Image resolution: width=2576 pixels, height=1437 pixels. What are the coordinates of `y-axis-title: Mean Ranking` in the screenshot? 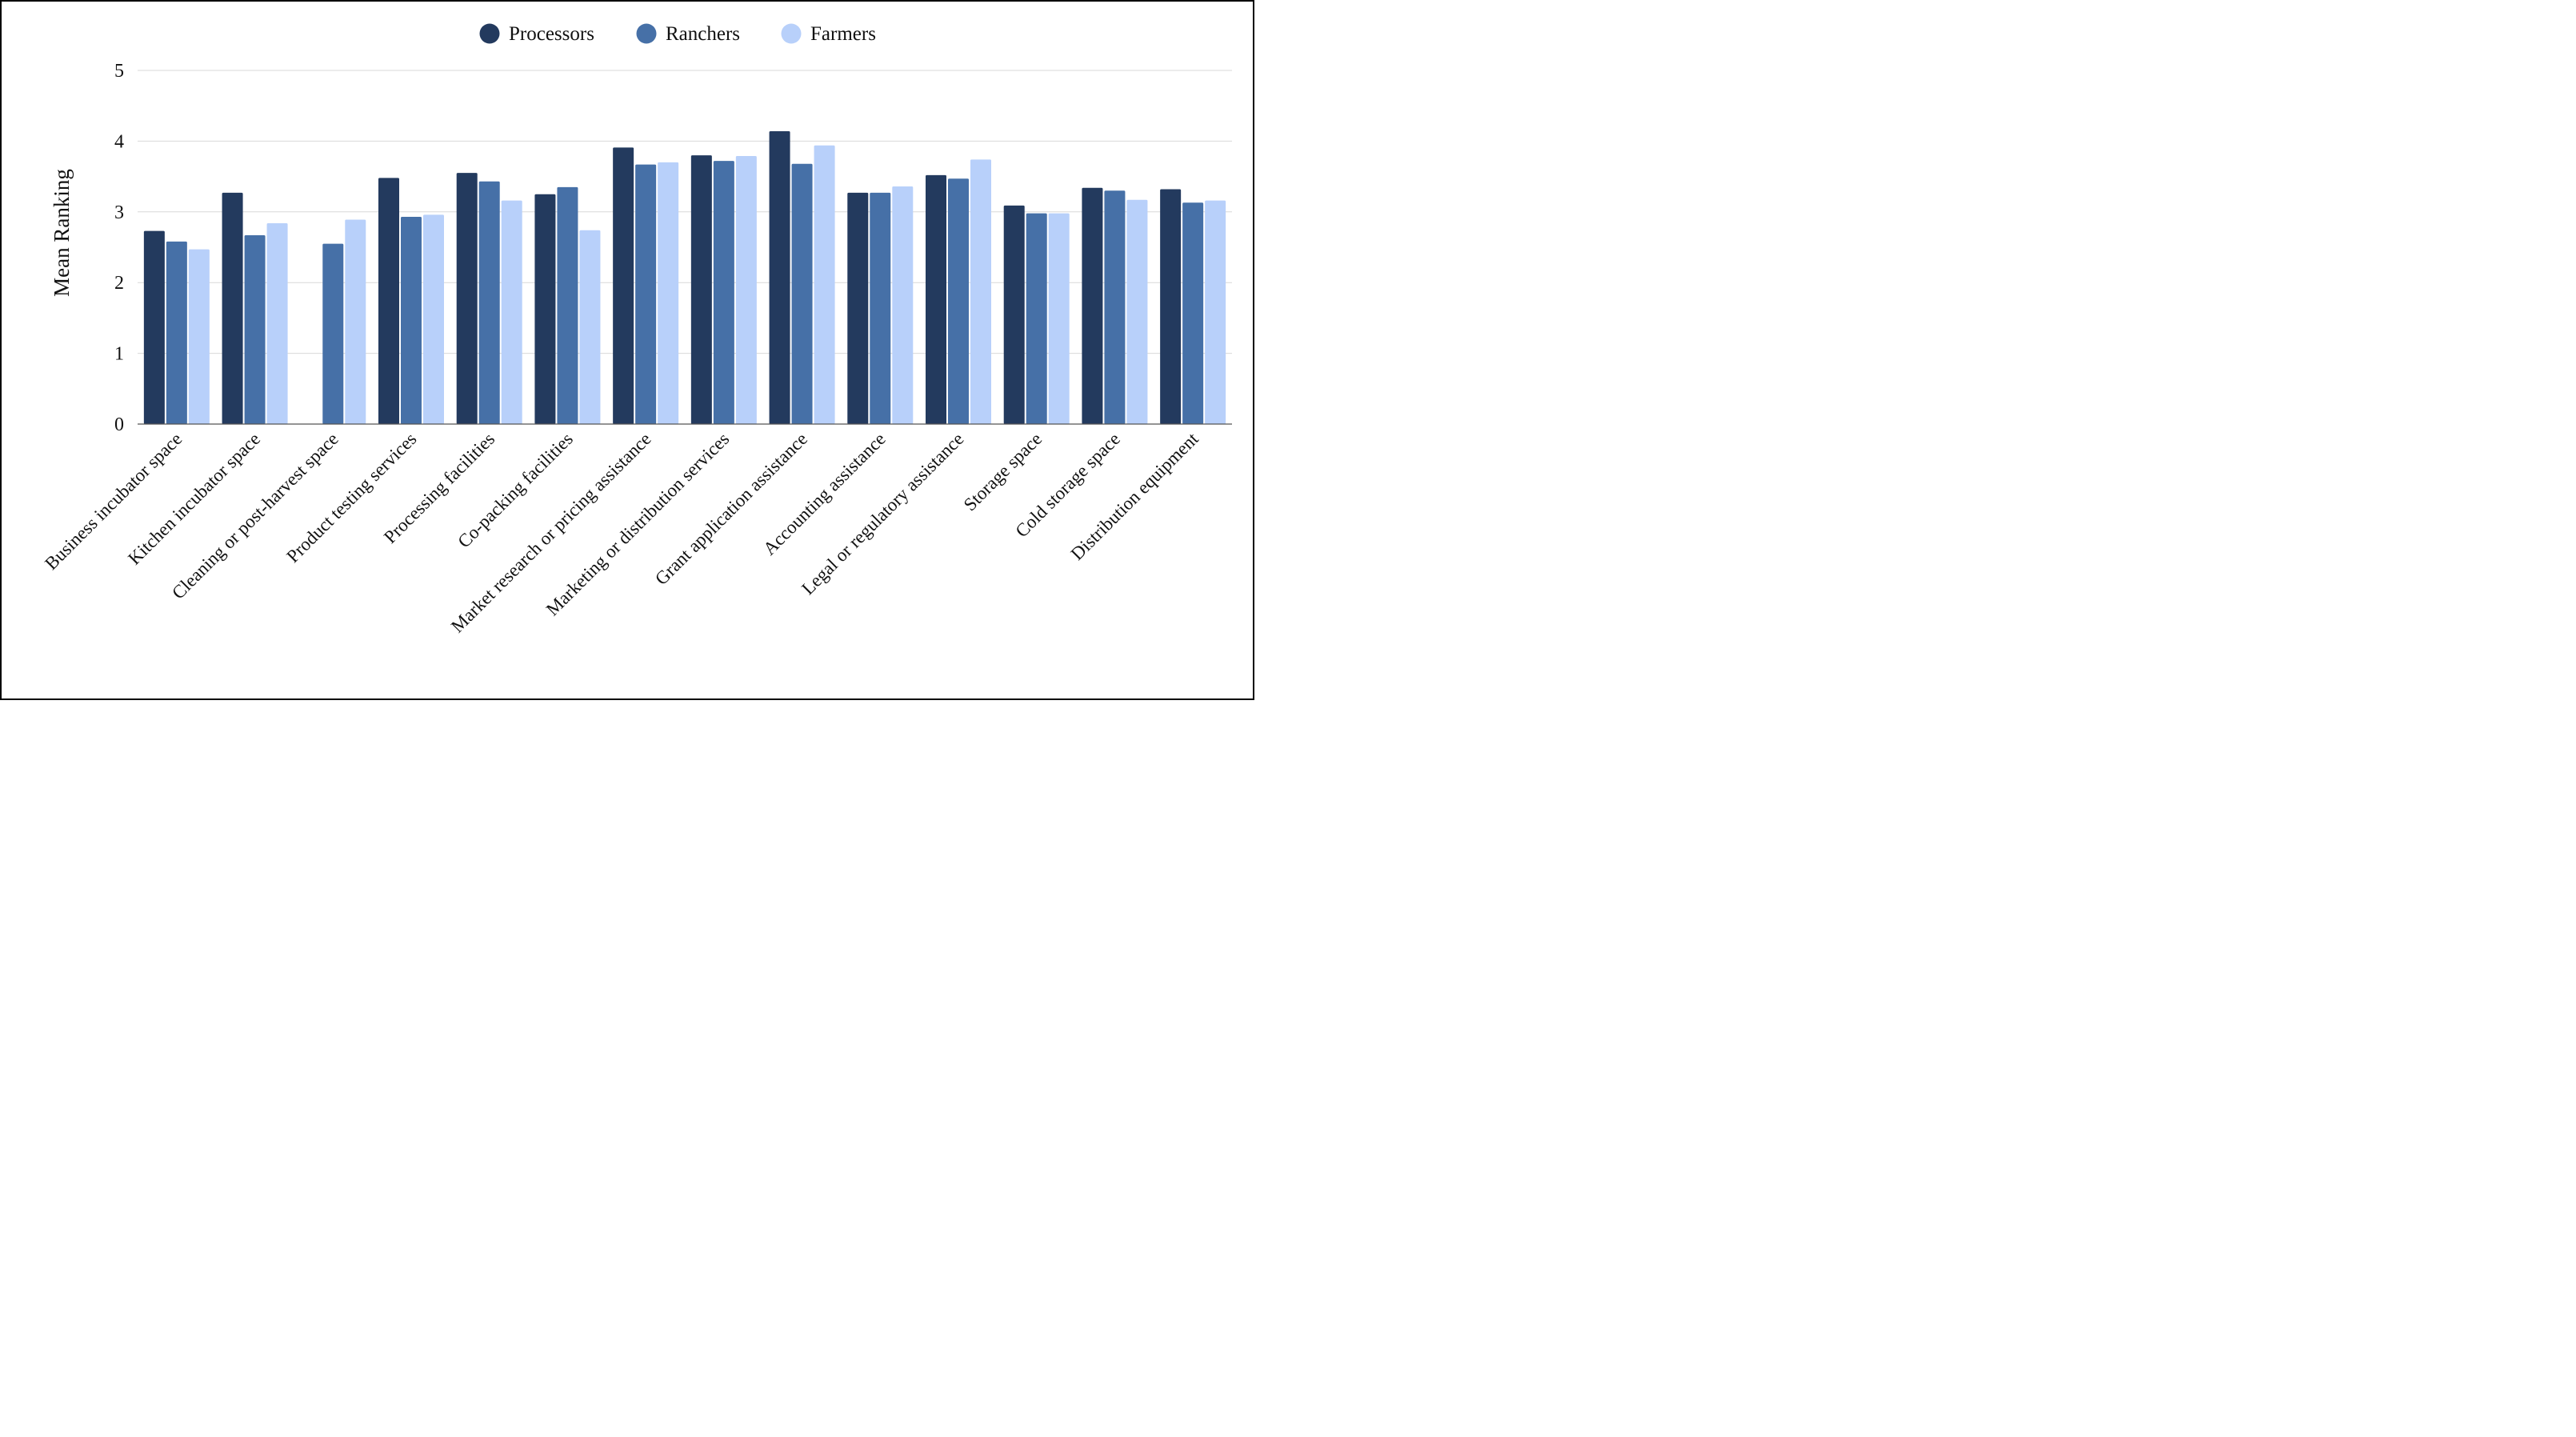 It's located at (62, 233).